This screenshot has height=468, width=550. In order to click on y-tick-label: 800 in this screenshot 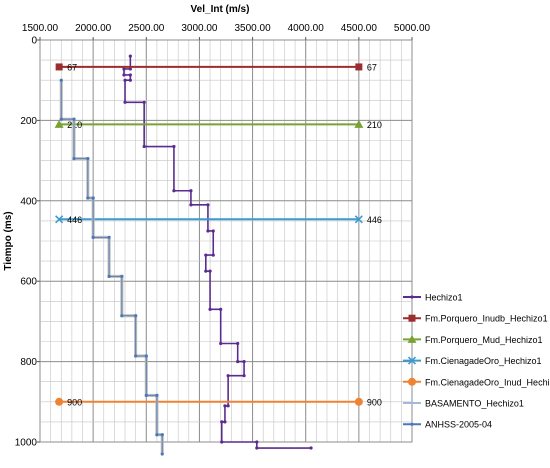, I will do `click(28, 362)`.